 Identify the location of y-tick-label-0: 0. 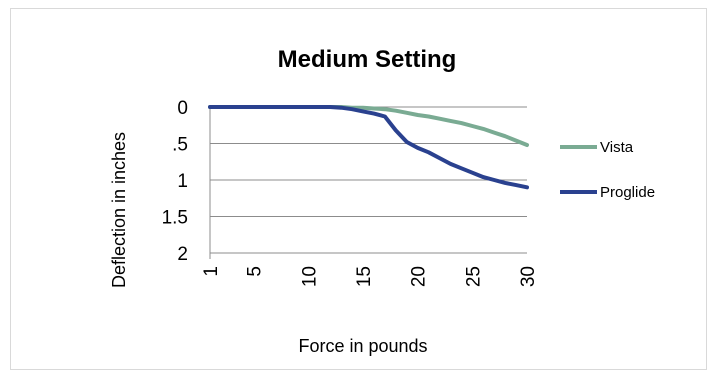
(182, 108).